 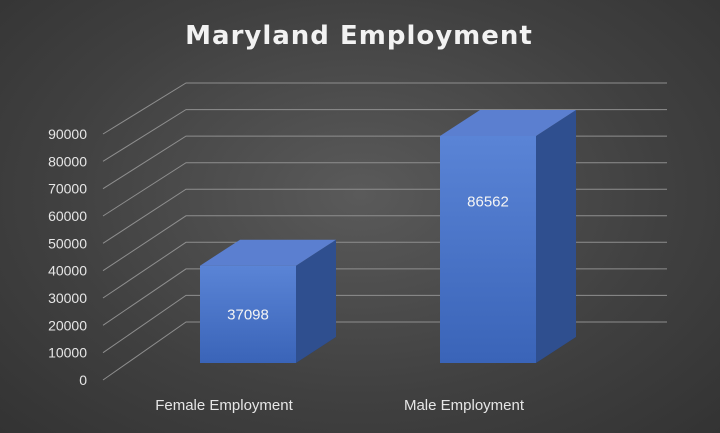 I want to click on y-tick-label: 60000, so click(x=67, y=216).